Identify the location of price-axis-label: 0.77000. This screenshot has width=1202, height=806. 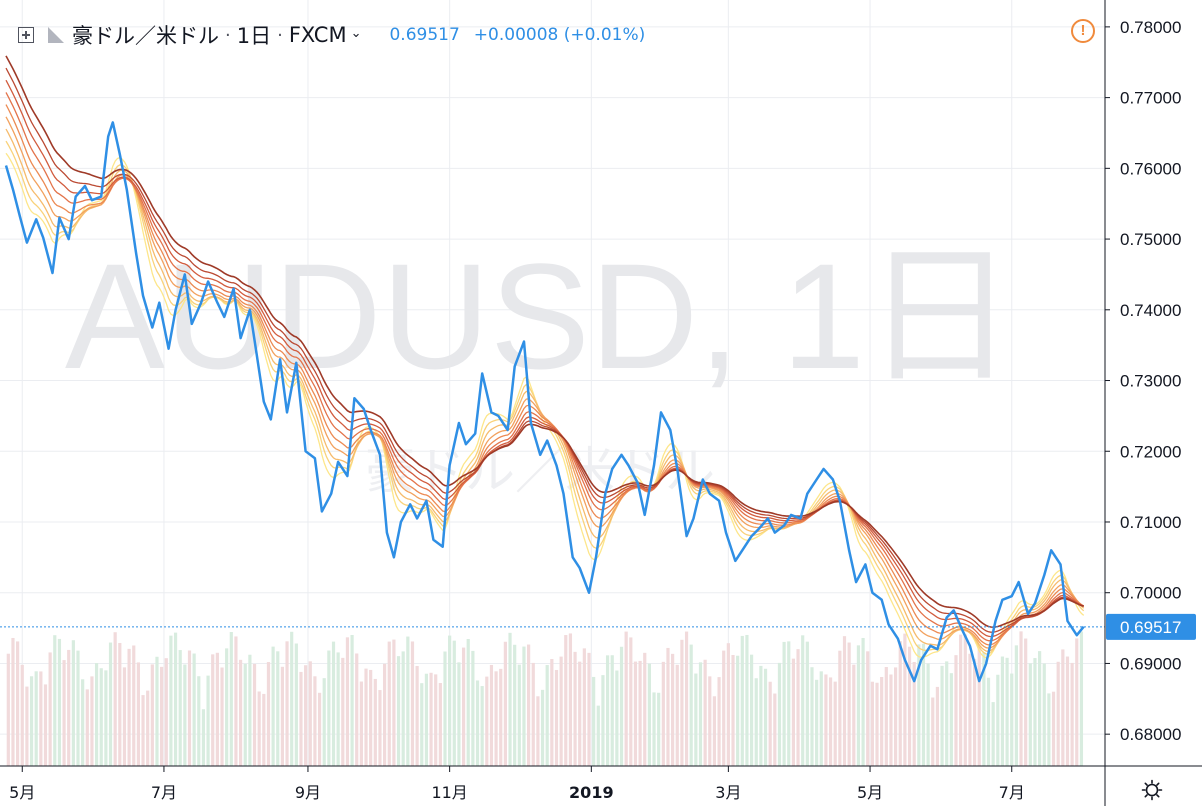
(1150, 98).